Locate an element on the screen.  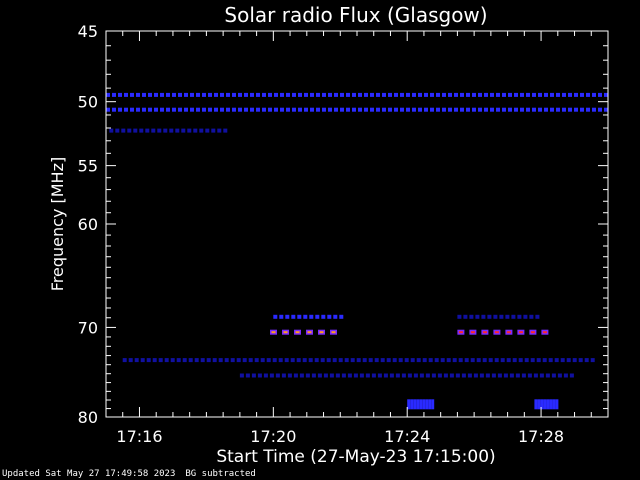
y-tick-label: 60 is located at coordinates (88, 224).